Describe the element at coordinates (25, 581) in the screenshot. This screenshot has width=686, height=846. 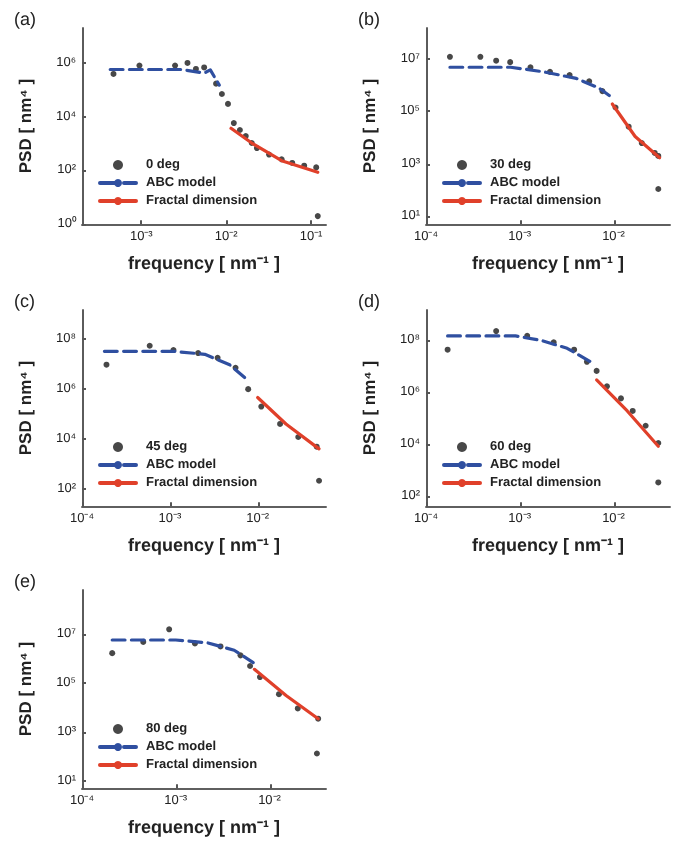
I see `chart-title: (e)` at that location.